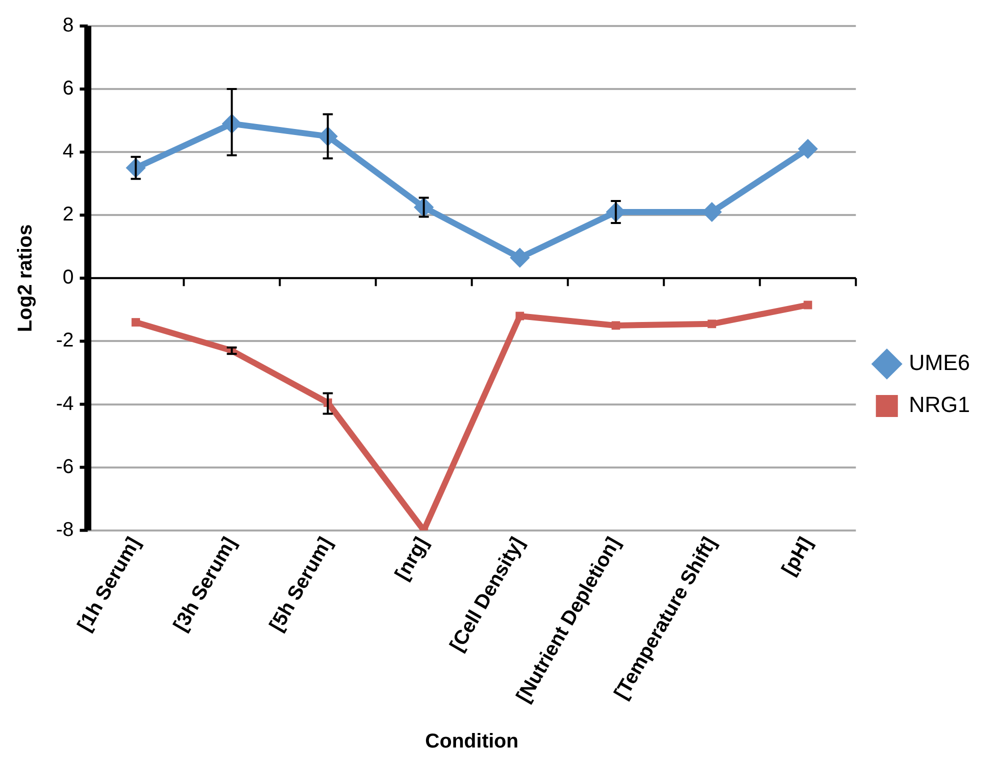 The image size is (990, 768). I want to click on y-tick-label: -8, so click(65, 529).